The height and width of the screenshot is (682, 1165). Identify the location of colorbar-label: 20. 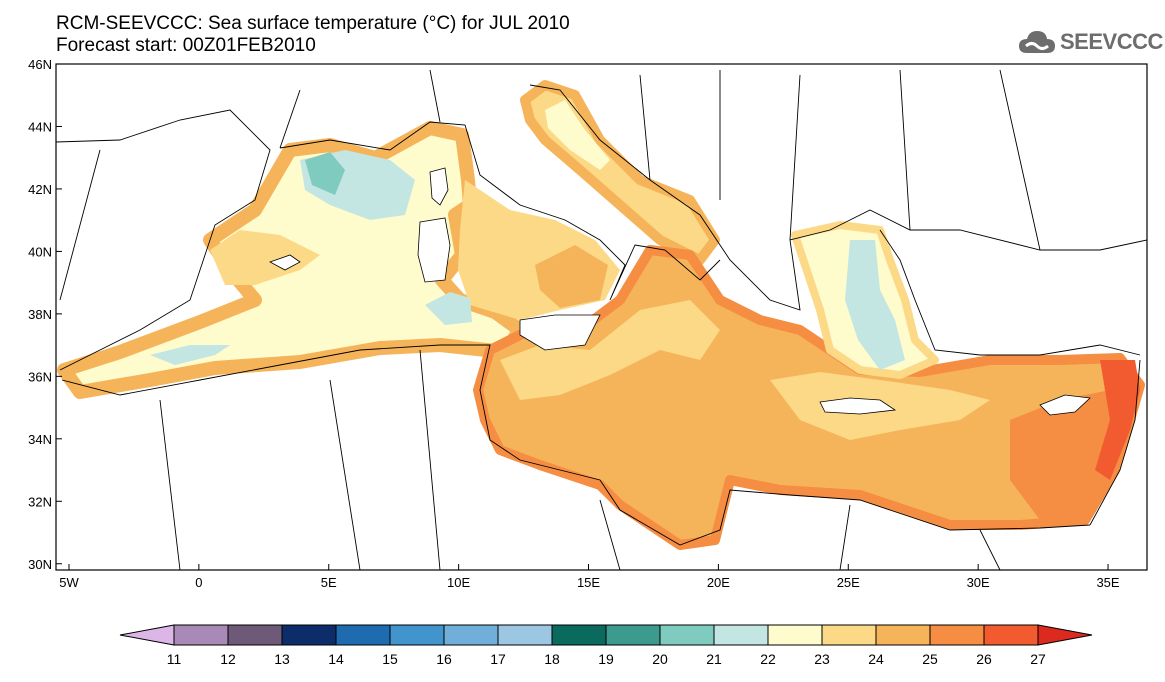
(660, 659).